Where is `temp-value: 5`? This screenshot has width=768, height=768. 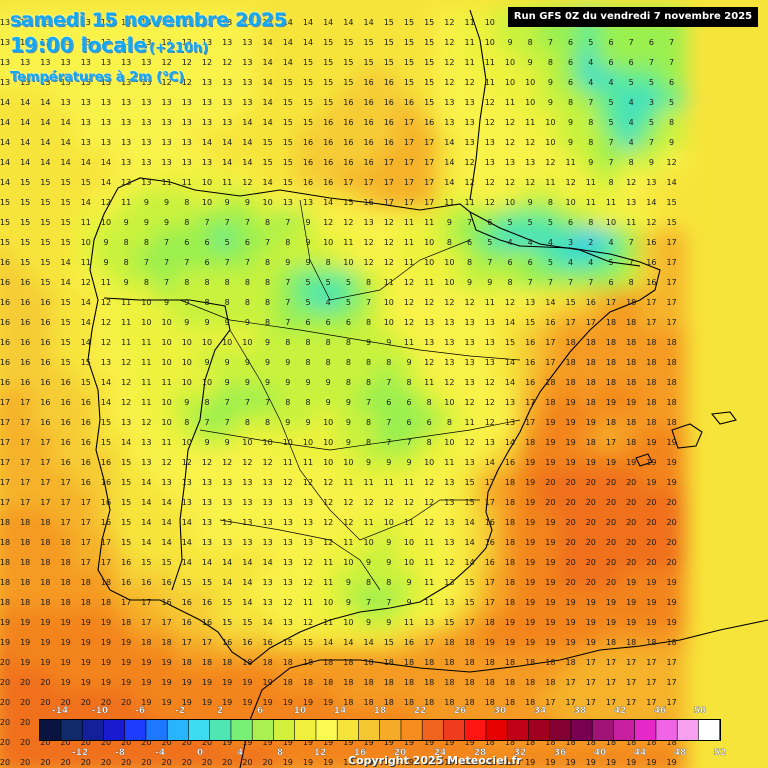
temp-value: 5 is located at coordinates (348, 282).